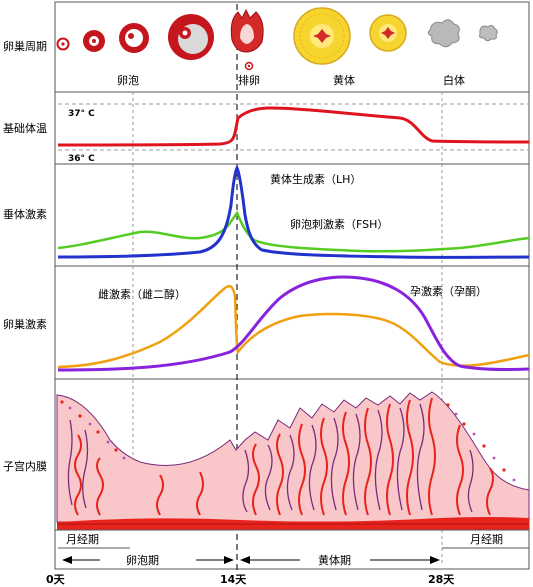  What do you see at coordinates (25, 128) in the screenshot?
I see `row-label-bbt: 基础体温` at bounding box center [25, 128].